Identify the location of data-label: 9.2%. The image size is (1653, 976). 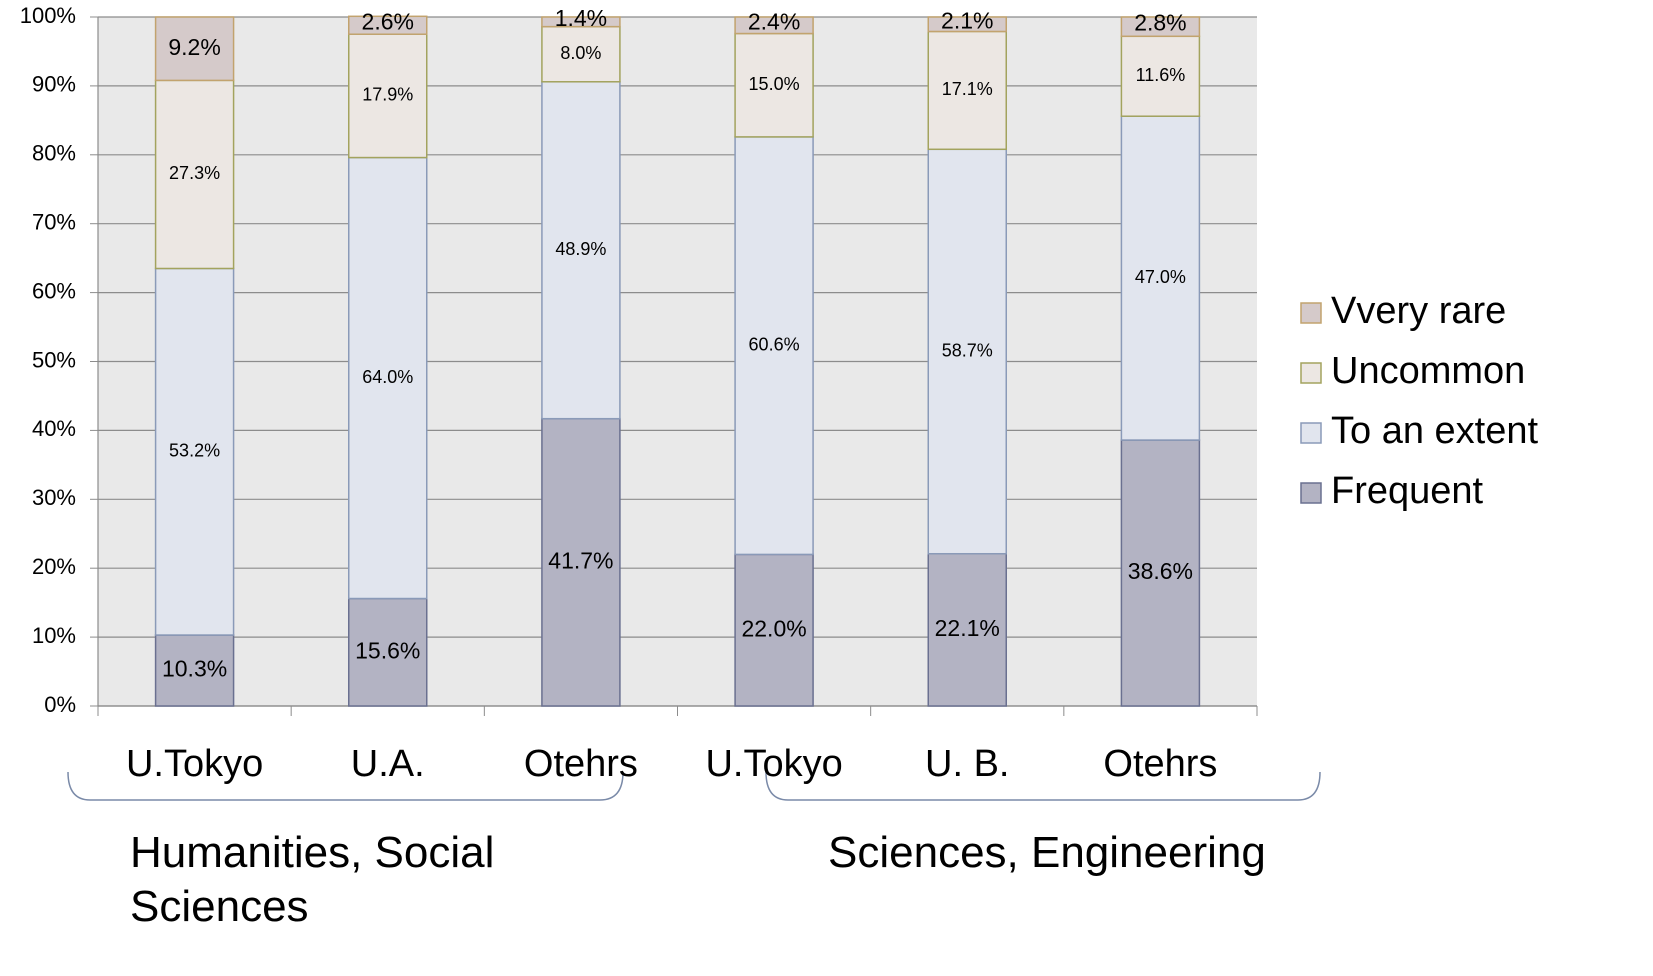
(194, 47).